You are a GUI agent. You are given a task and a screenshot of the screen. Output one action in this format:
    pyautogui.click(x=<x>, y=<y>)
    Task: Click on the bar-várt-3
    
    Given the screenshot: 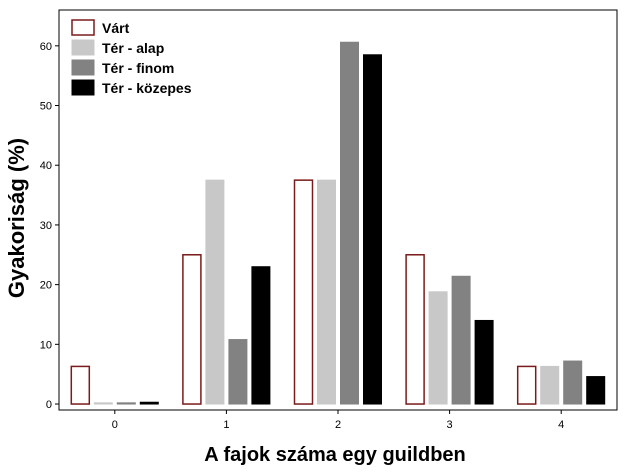 What is the action you would take?
    pyautogui.click(x=415, y=329)
    